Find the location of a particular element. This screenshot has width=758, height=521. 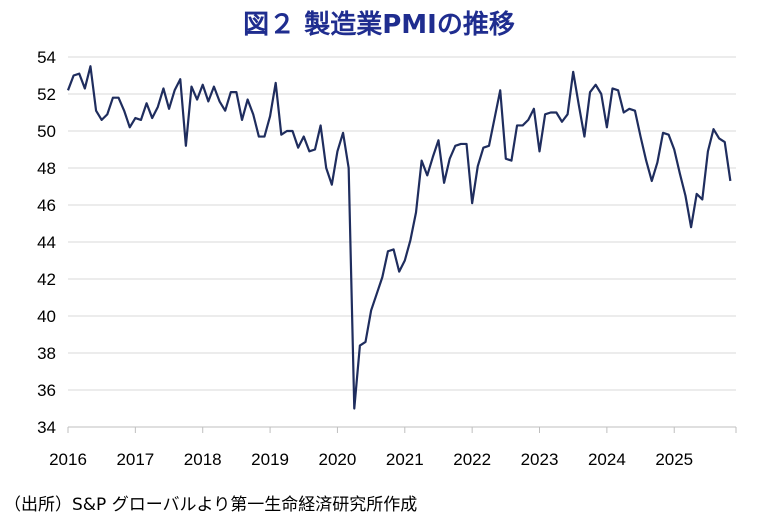

y-tick-label: 48 is located at coordinates (46, 168).